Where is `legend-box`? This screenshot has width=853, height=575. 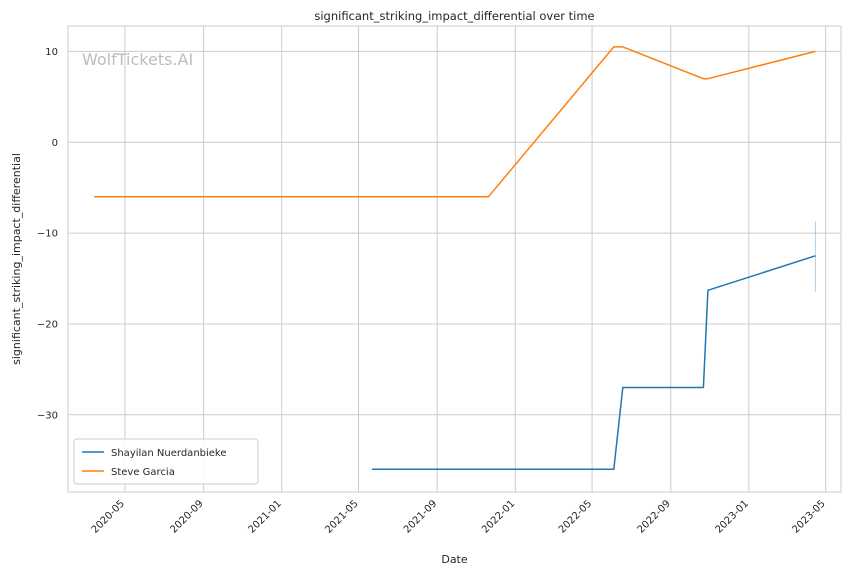
legend-box is located at coordinates (166, 461).